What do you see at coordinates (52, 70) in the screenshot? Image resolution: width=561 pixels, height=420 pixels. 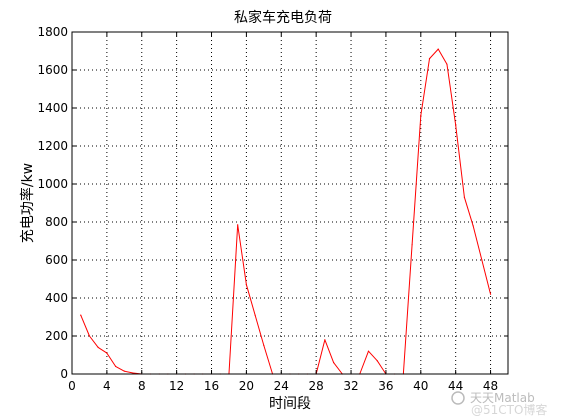 I see `y-tick-label: 1600` at bounding box center [52, 70].